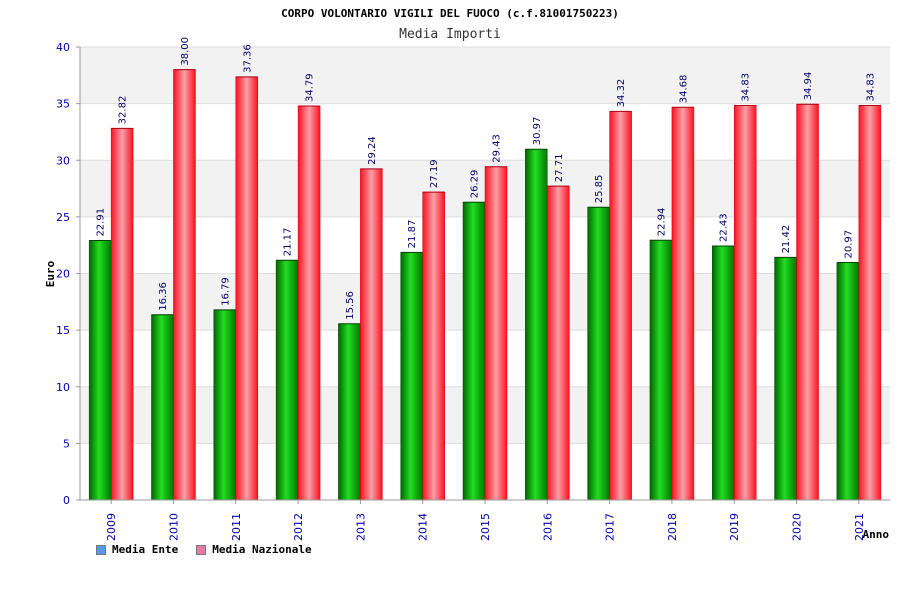  Describe the element at coordinates (66, 500) in the screenshot. I see `y-tick-label: 0` at that location.